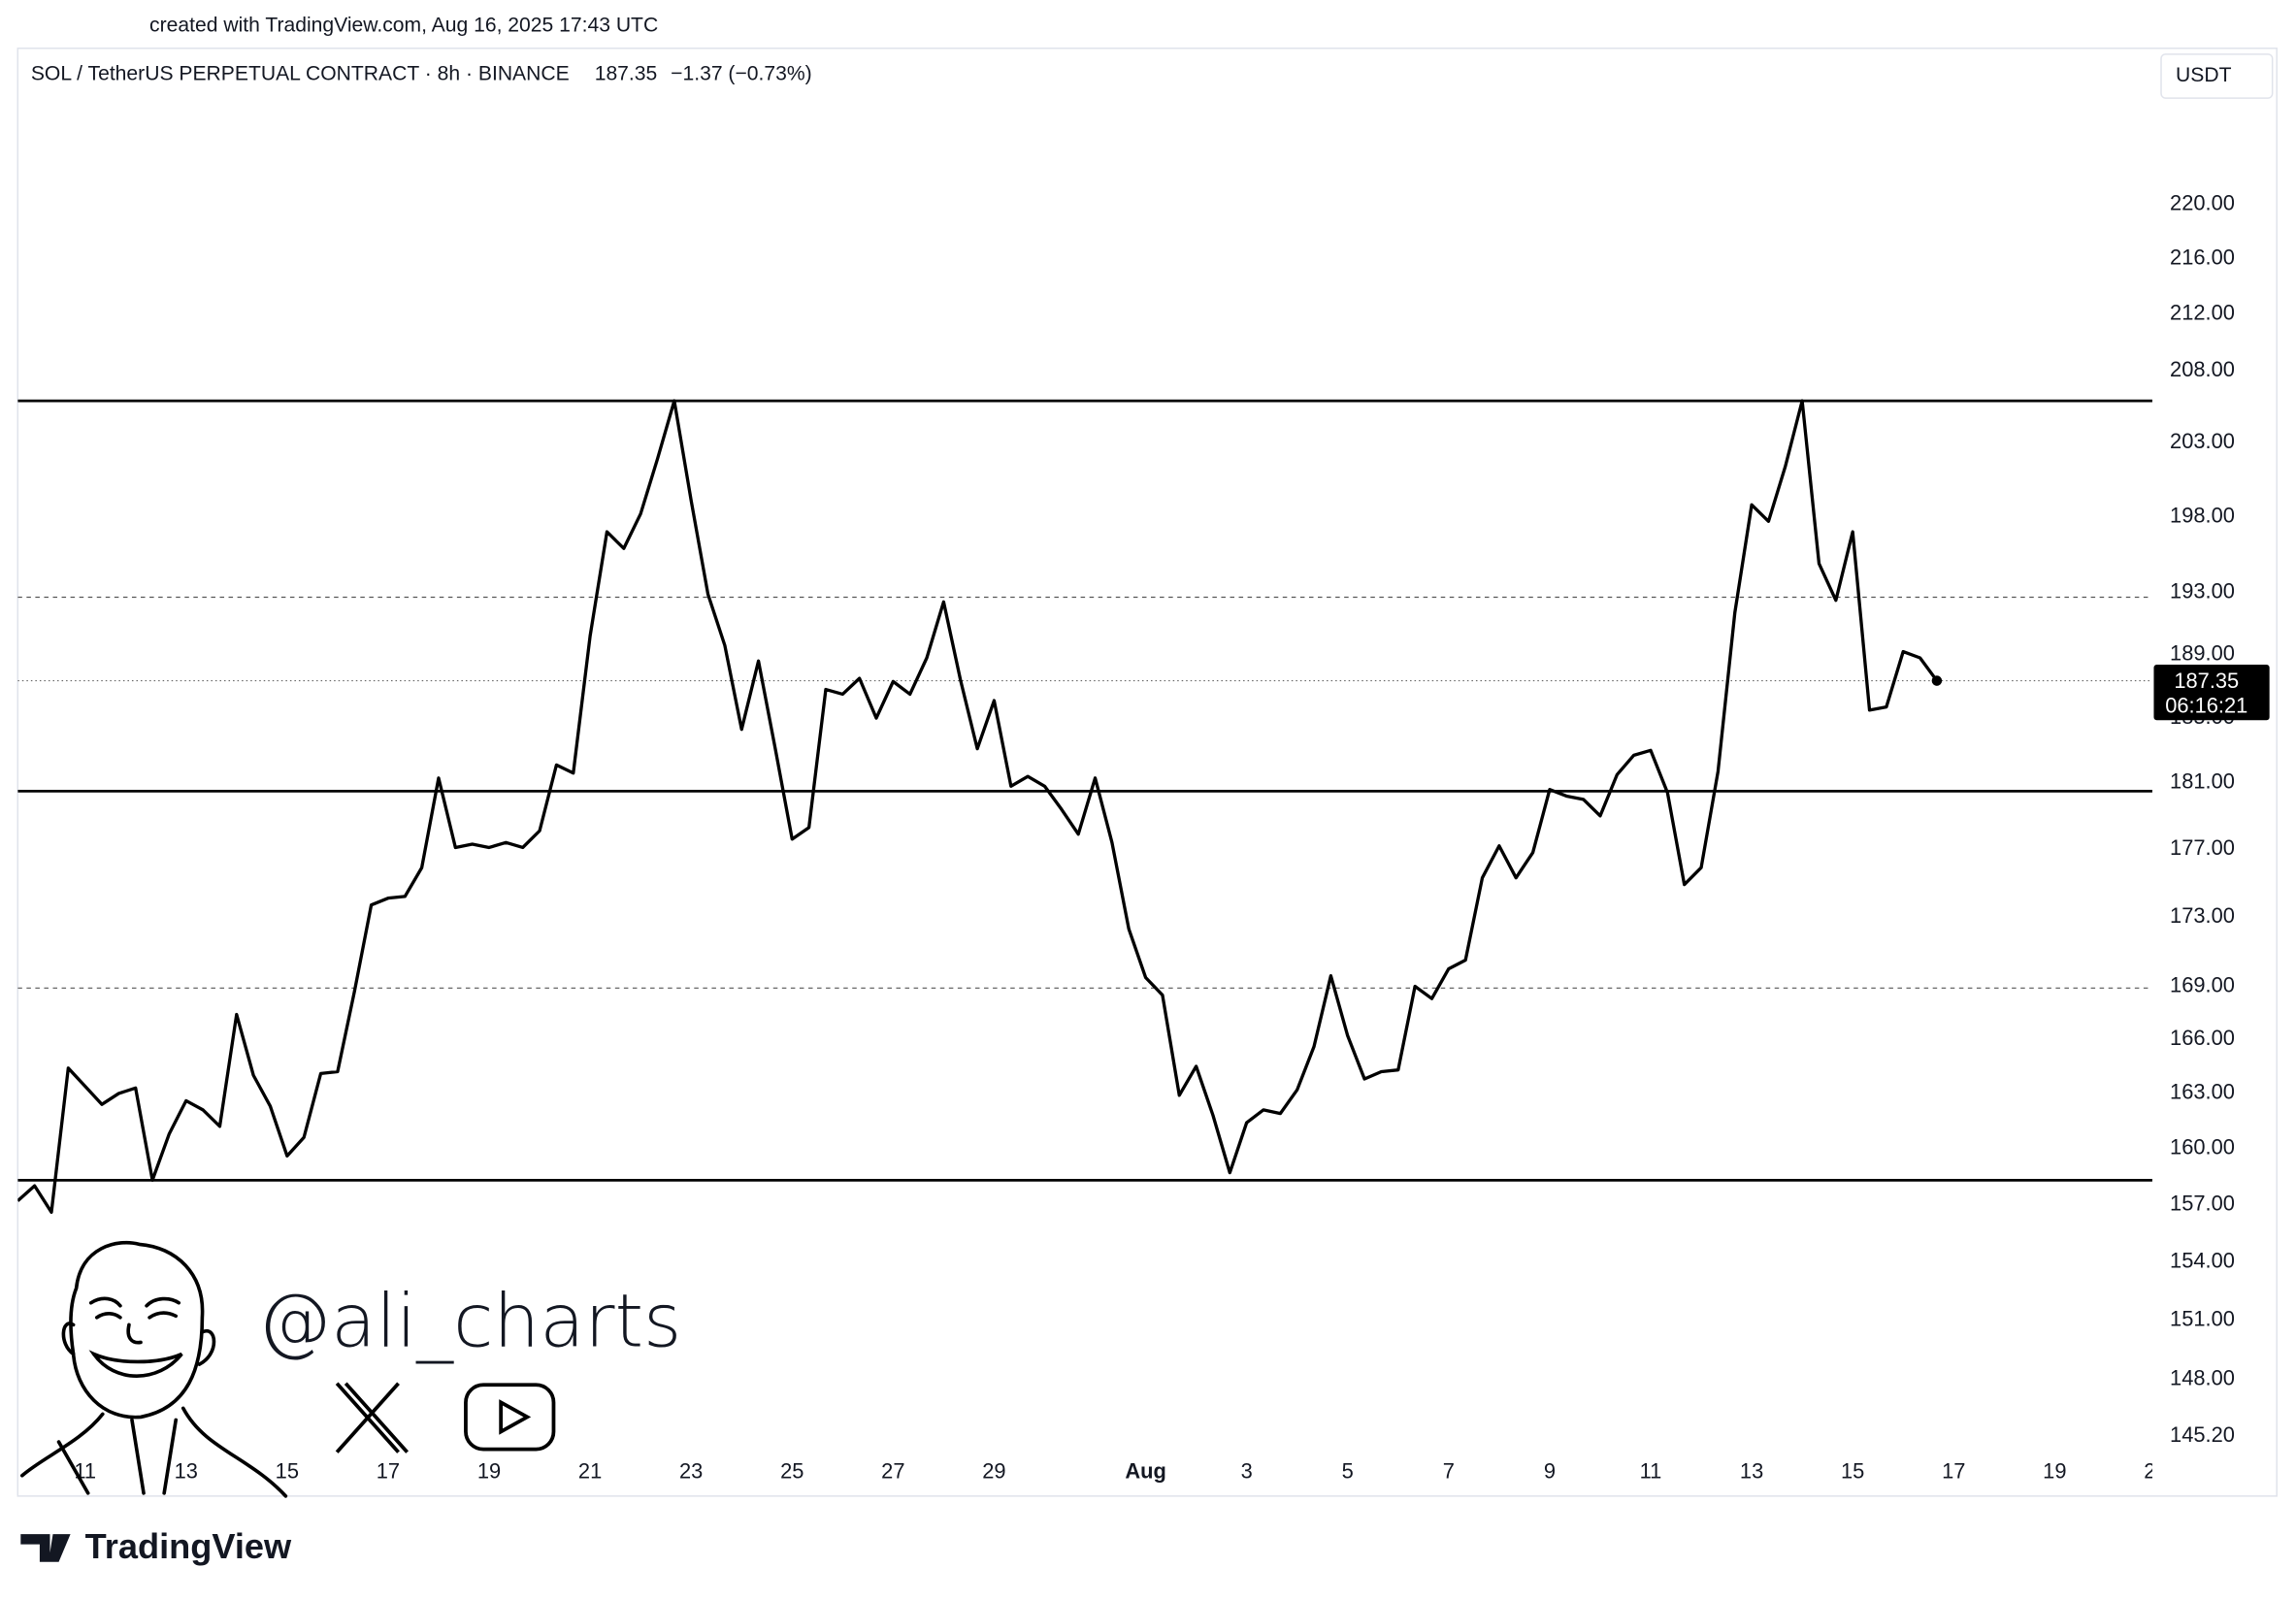 This screenshot has width=2296, height=1600. I want to click on x-icon, so click(372, 1417).